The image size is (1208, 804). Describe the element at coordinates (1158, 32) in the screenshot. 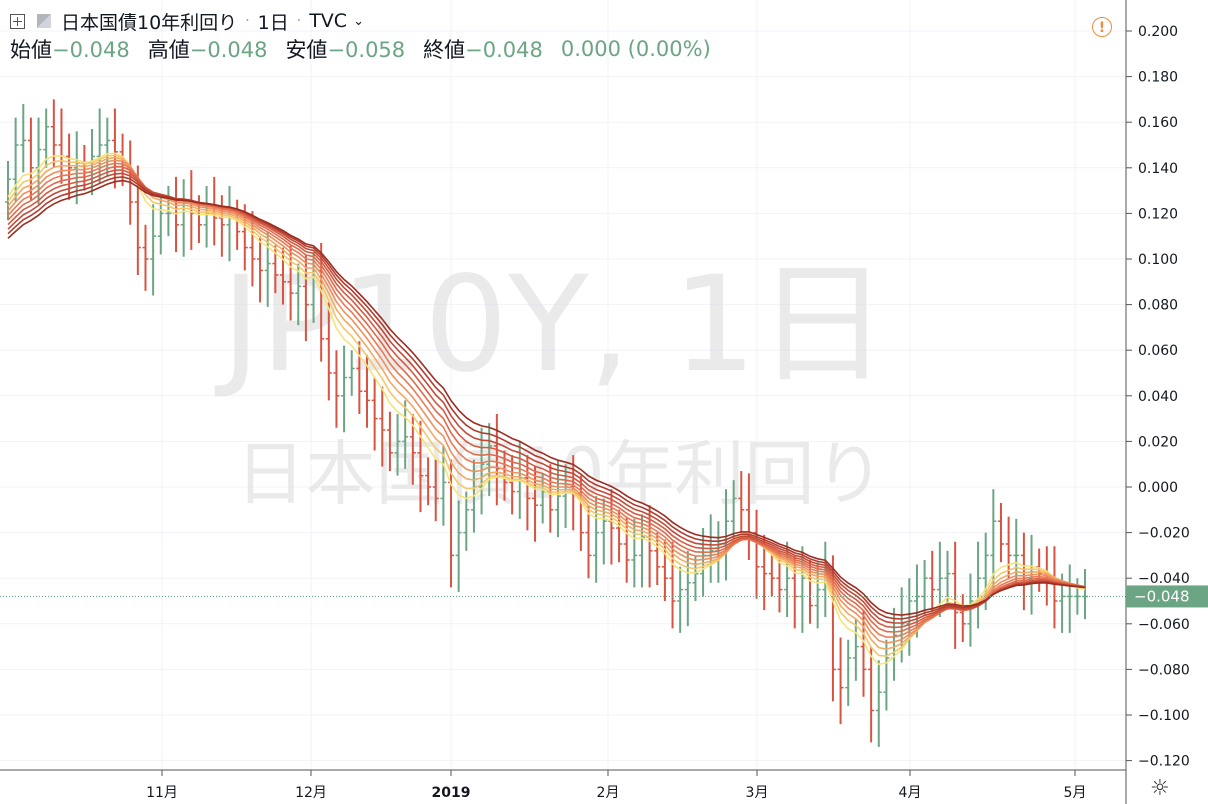

I see `price-tick-label: 0.200` at that location.